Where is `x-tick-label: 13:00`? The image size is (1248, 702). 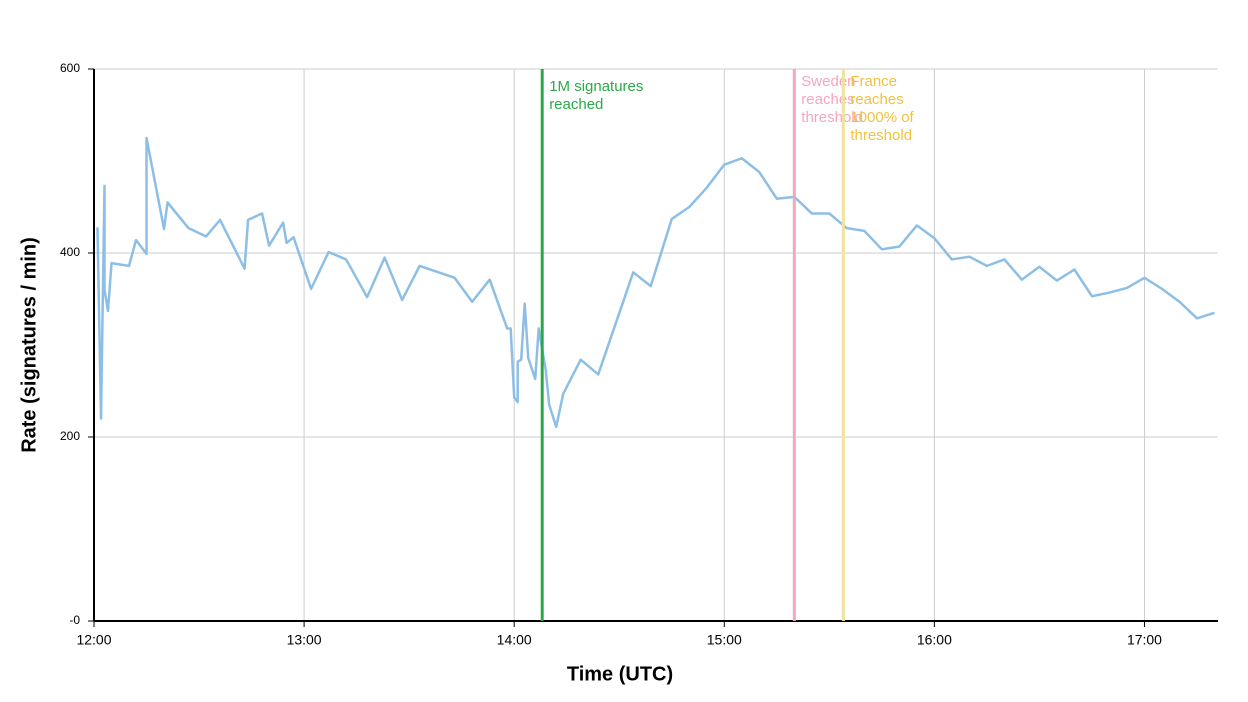
x-tick-label: 13:00 is located at coordinates (304, 640).